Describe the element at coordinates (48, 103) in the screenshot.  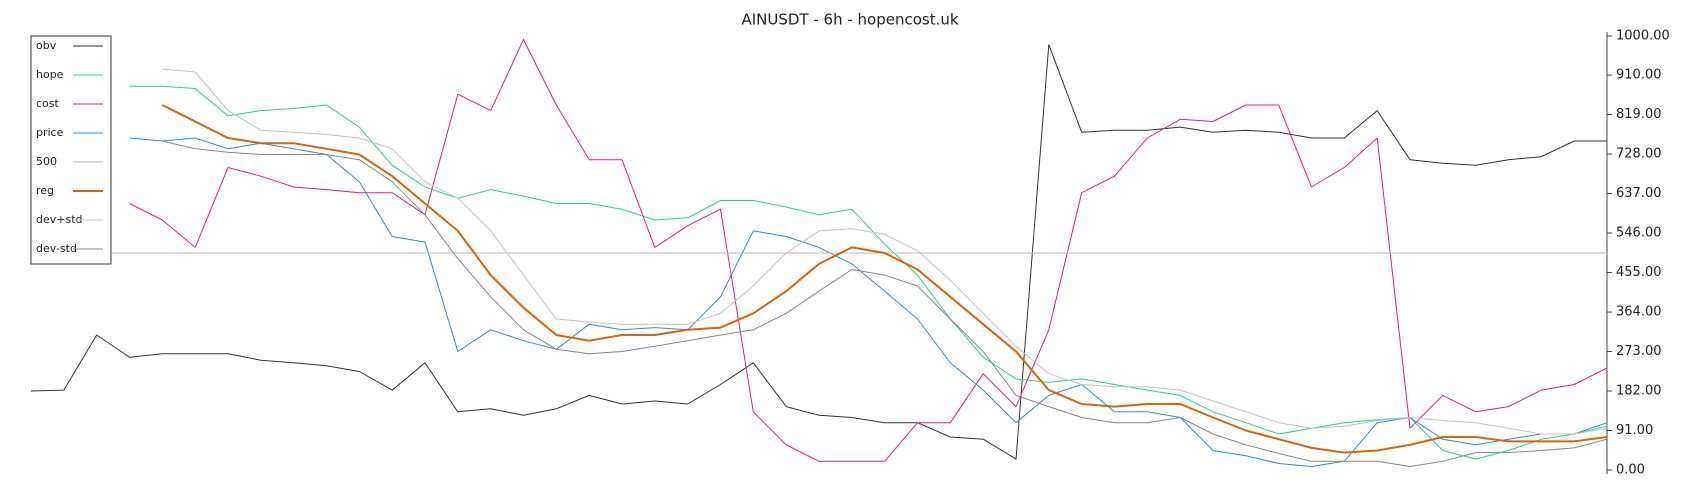
I see `legend-label: cost` at that location.